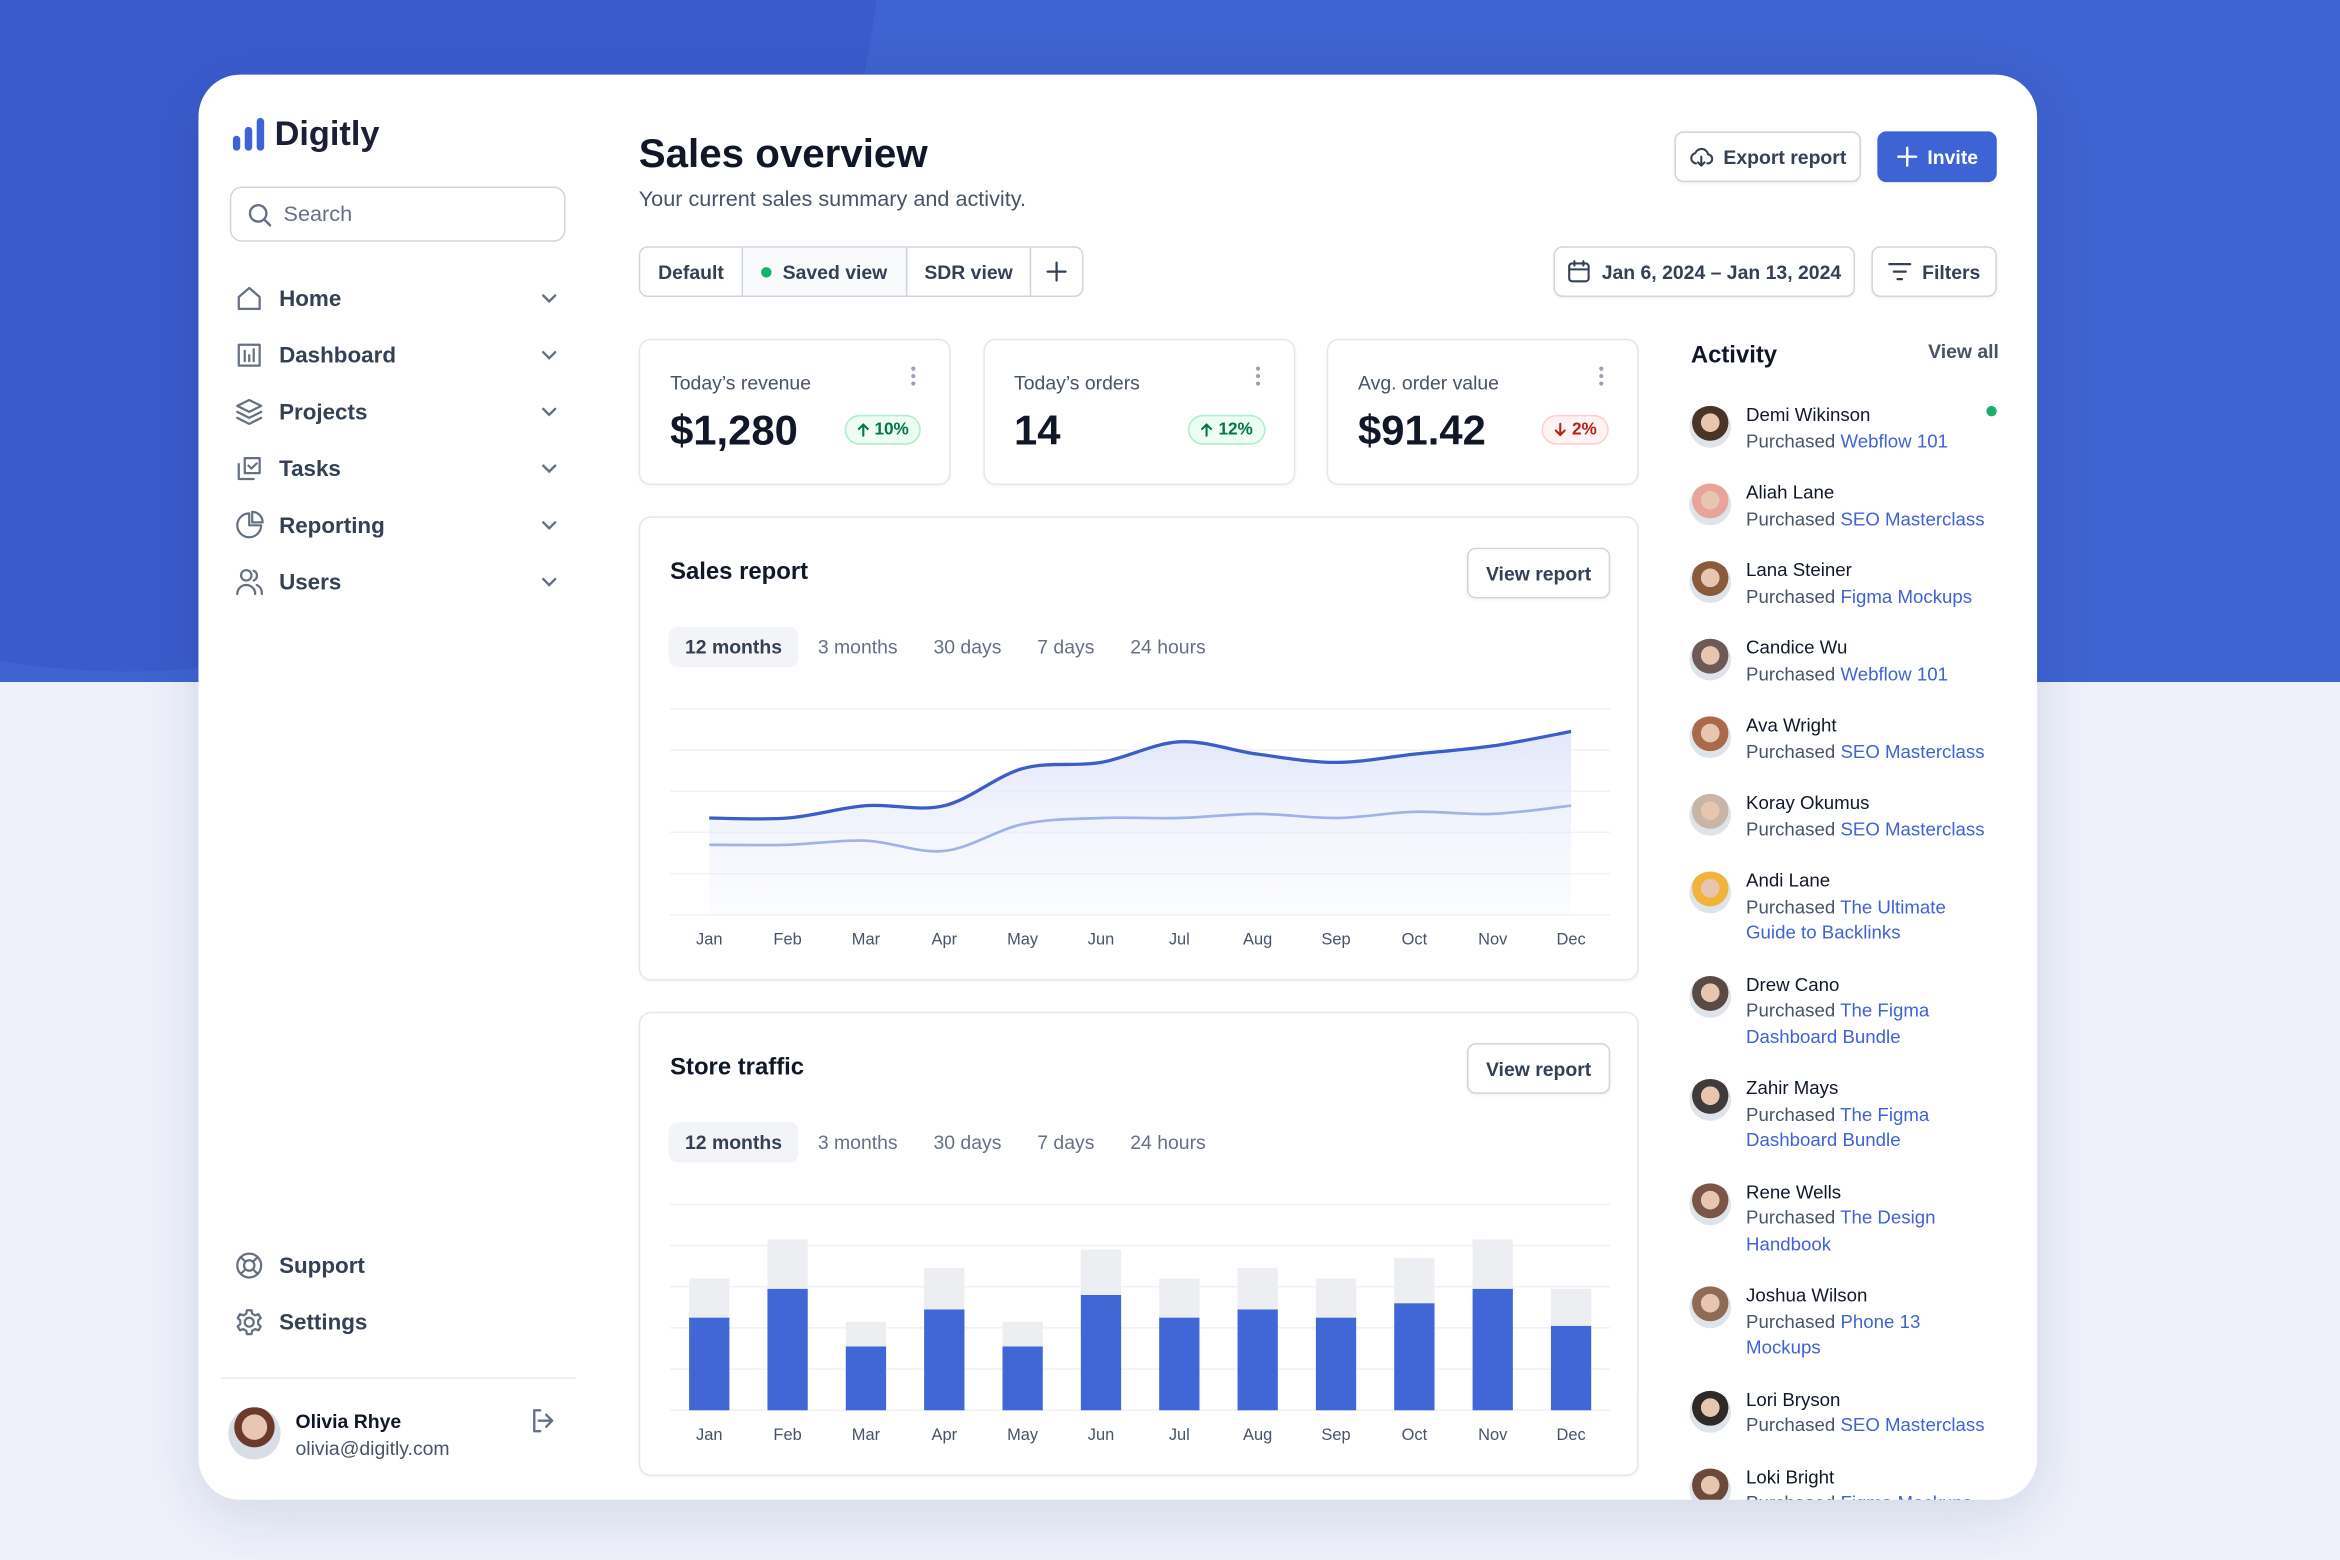 The width and height of the screenshot is (2340, 1560). Describe the element at coordinates (1335, 1435) in the screenshot. I see `x-tick-label: Sep` at that location.